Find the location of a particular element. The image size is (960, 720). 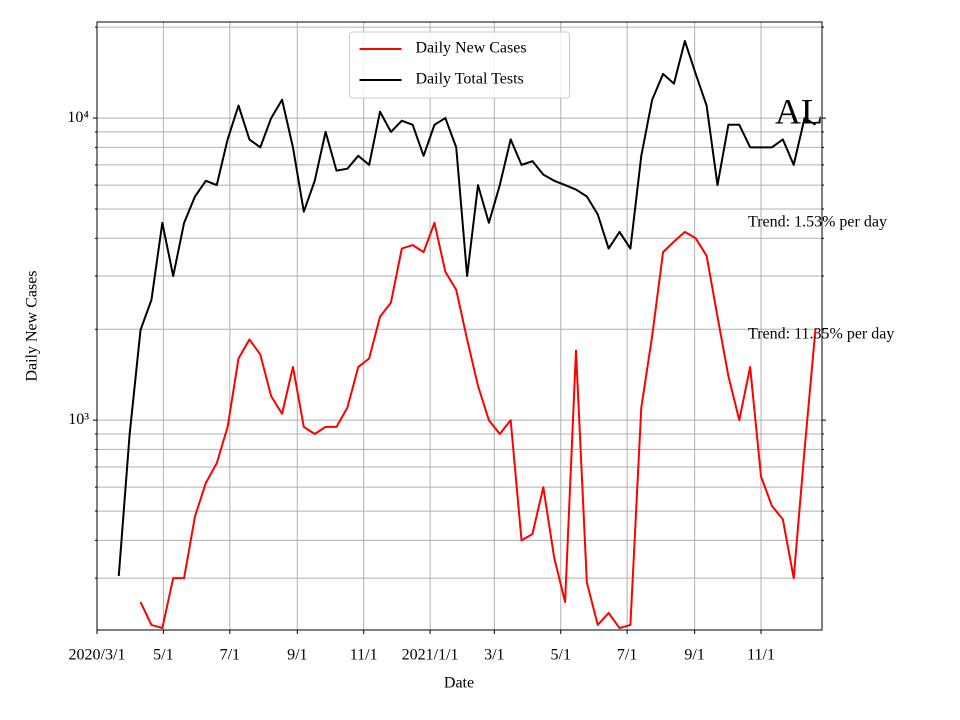

legend-box is located at coordinates (459, 65).